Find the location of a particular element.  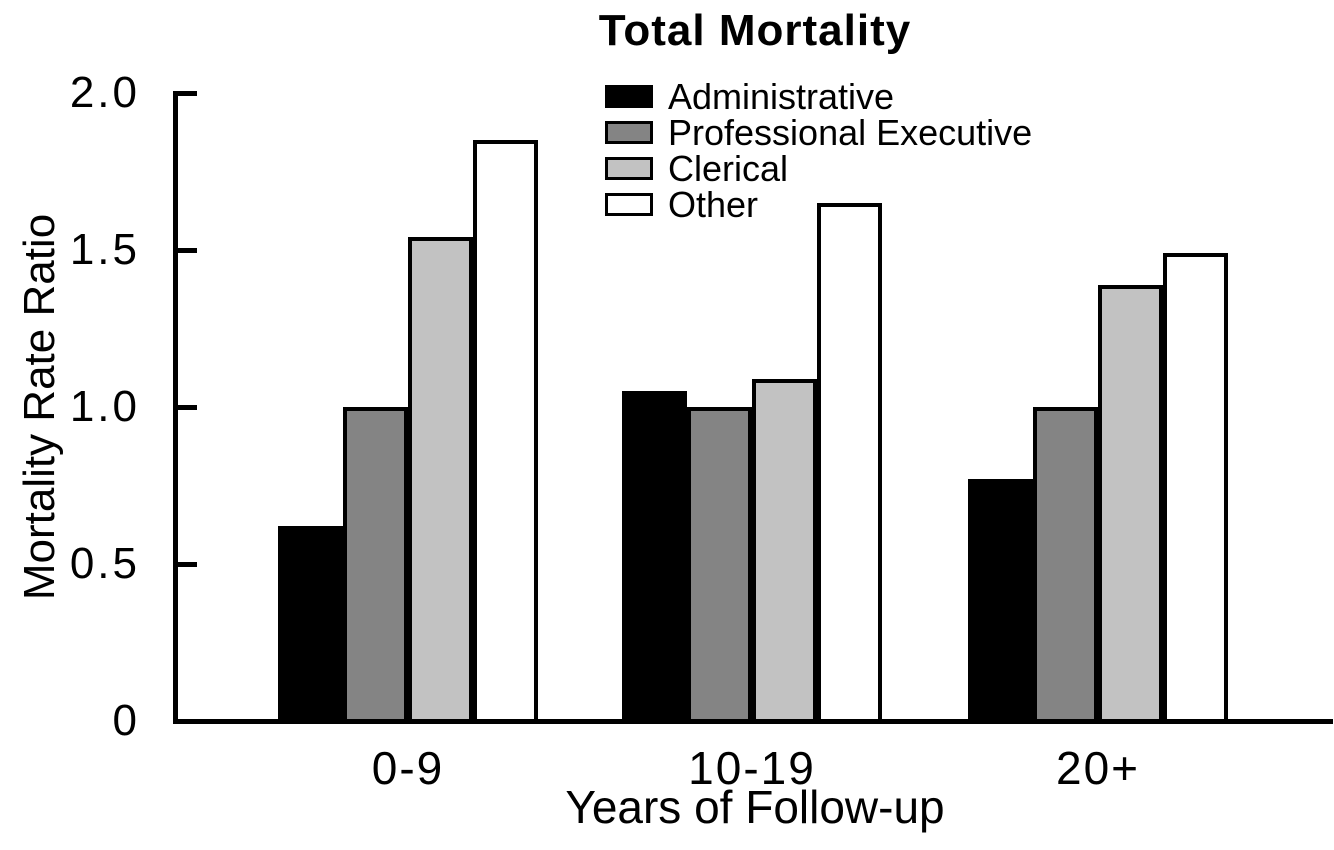

x-axis-title: Years of Follow-up is located at coordinates (755, 807).